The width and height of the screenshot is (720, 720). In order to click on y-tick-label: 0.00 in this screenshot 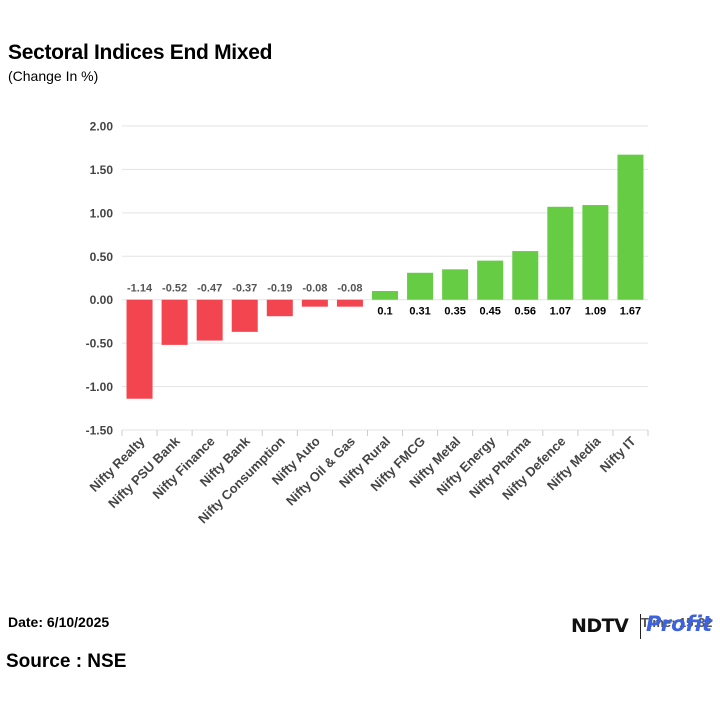, I will do `click(102, 300)`.